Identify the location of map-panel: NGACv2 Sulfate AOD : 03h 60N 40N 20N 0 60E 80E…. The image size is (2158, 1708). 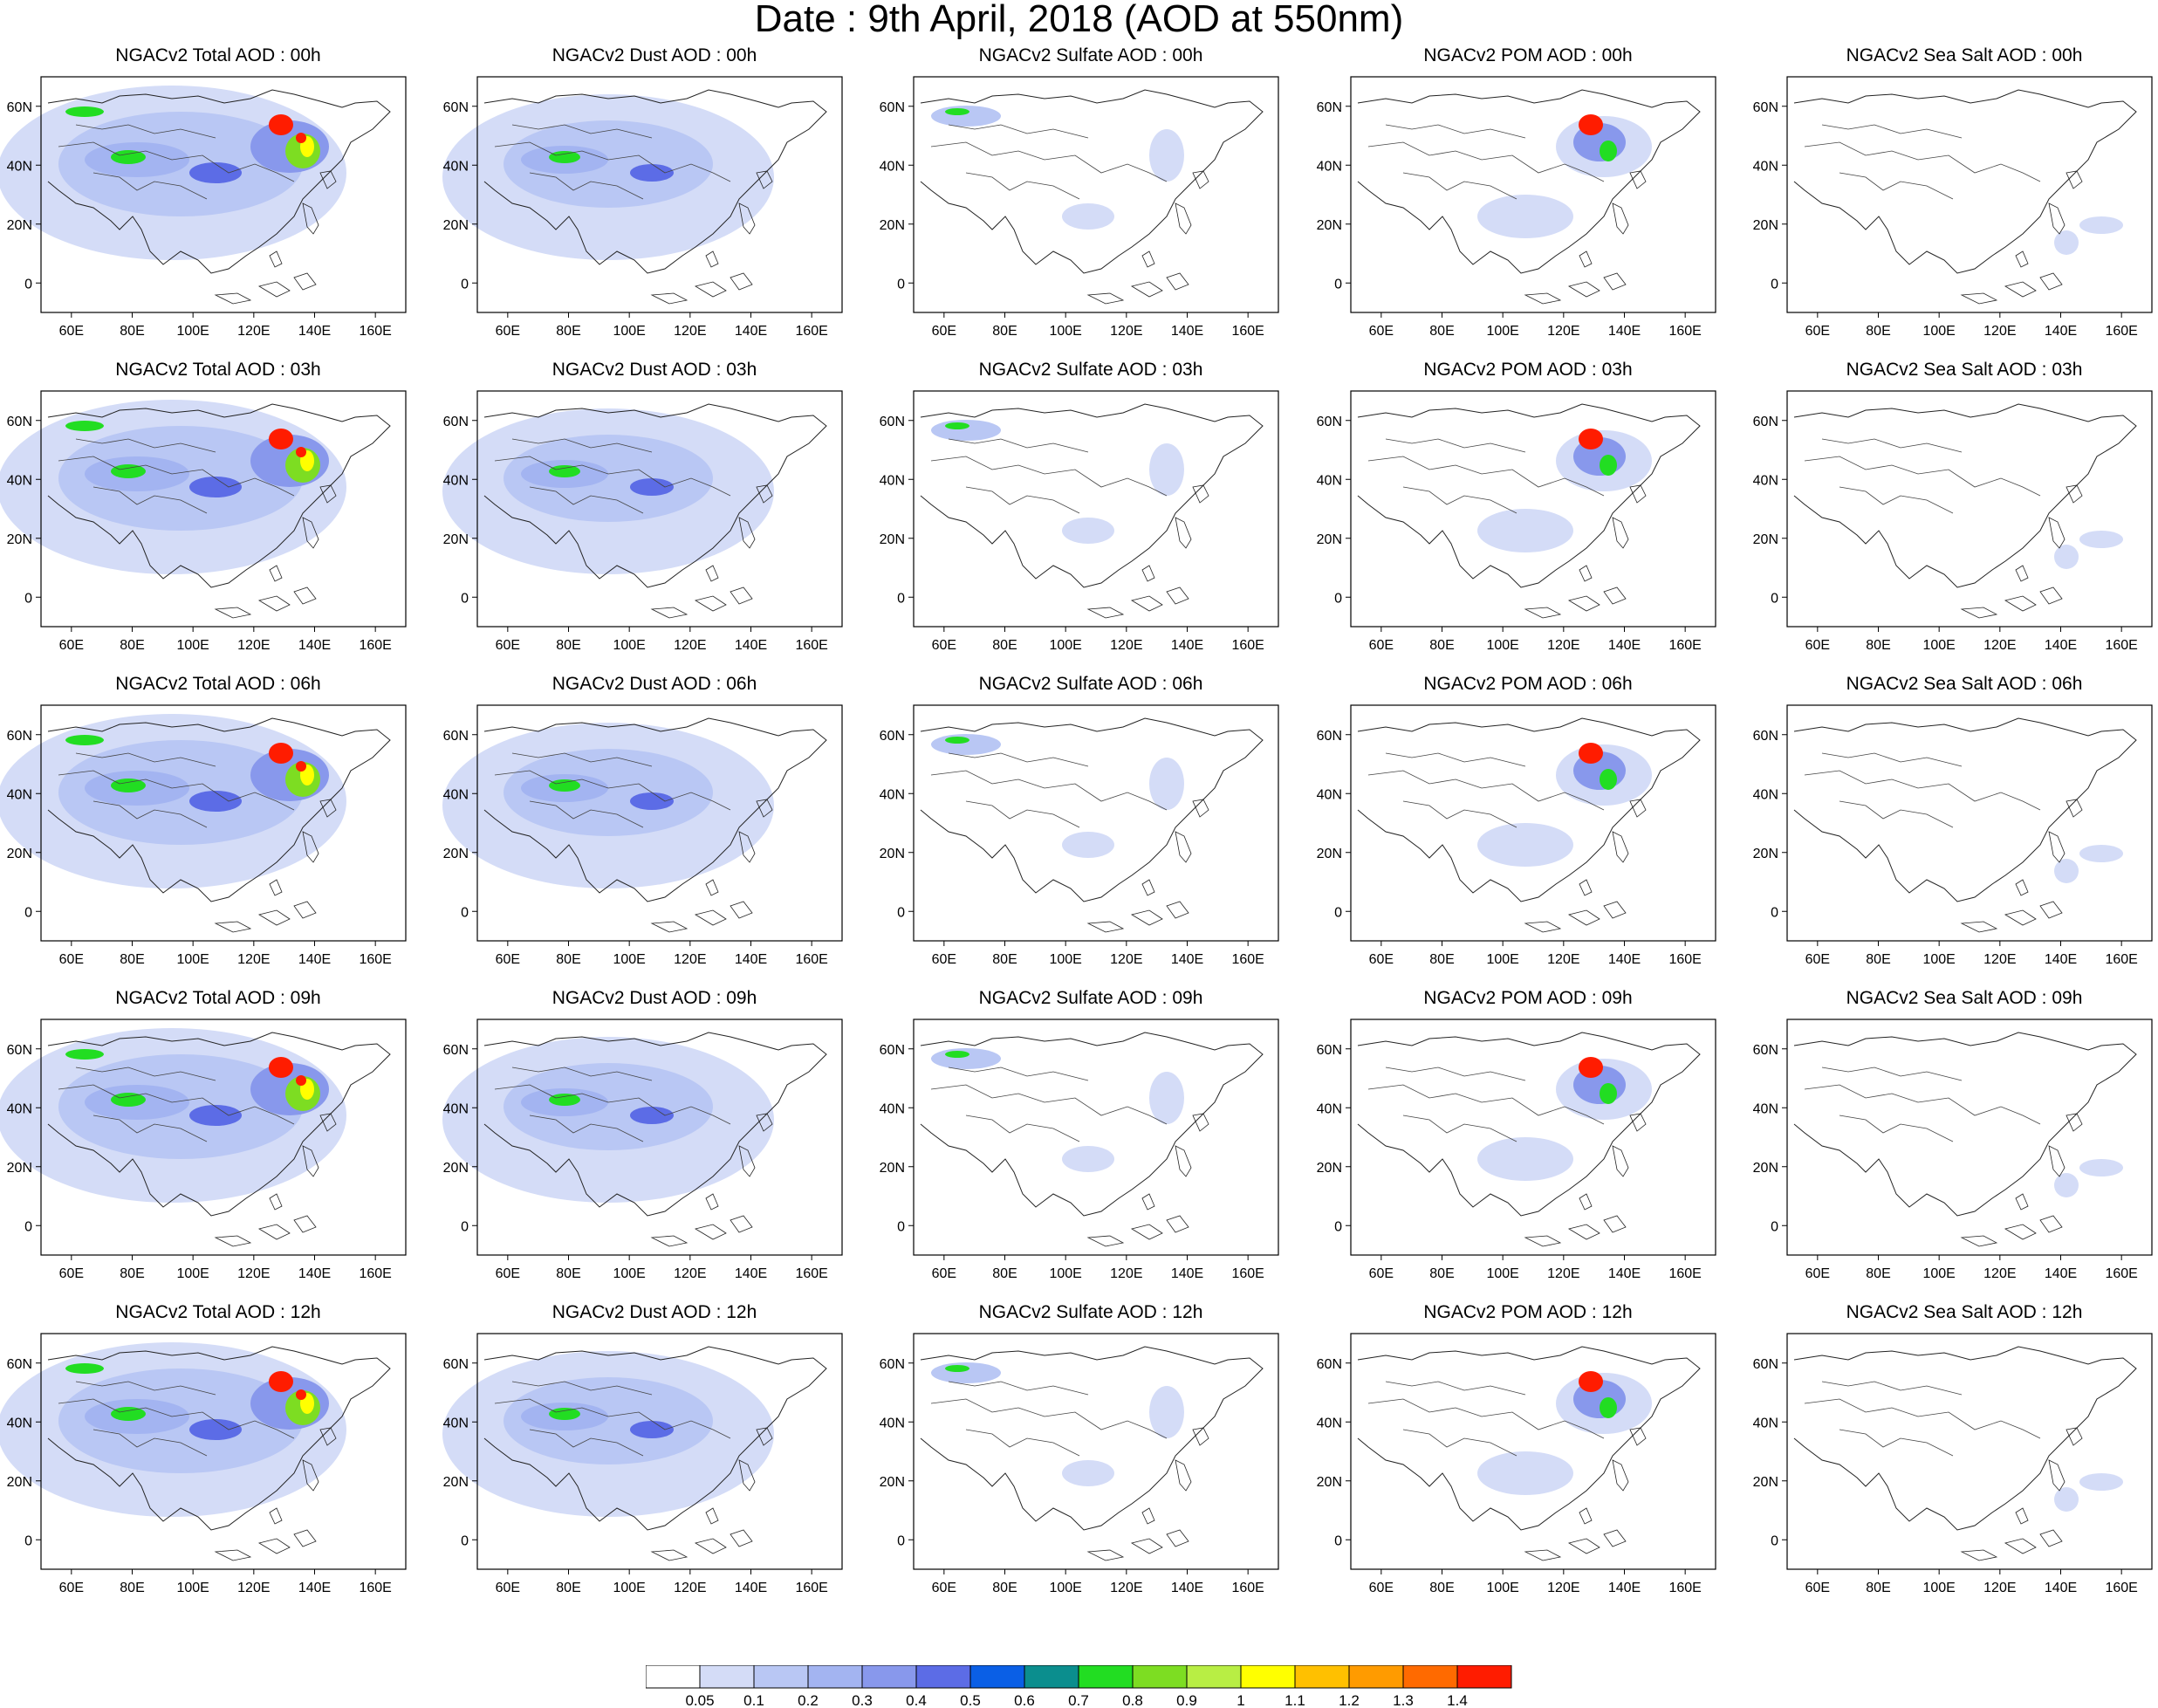
(1091, 512).